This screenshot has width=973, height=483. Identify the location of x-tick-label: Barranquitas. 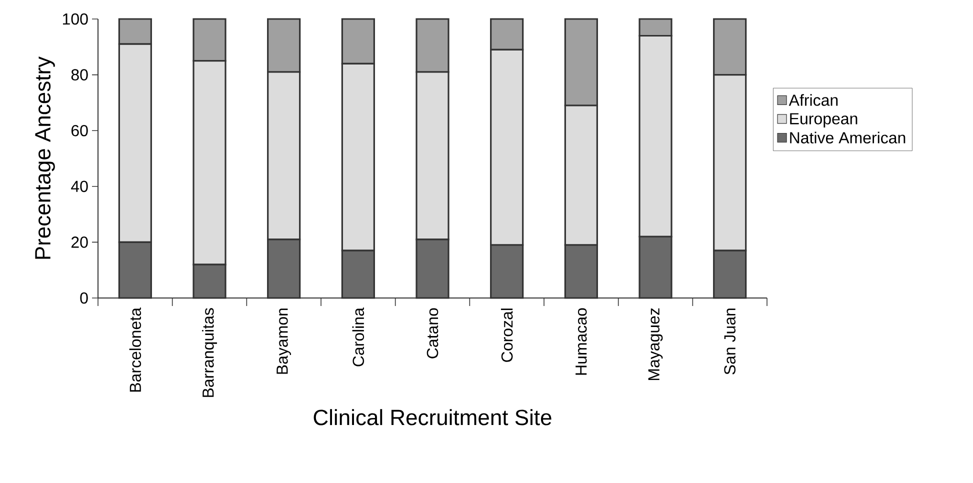
(209, 352).